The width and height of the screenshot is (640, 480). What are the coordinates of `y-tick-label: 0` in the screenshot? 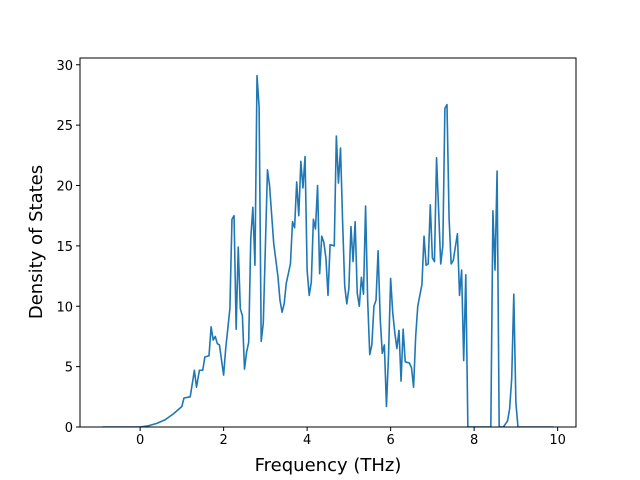 It's located at (69, 428).